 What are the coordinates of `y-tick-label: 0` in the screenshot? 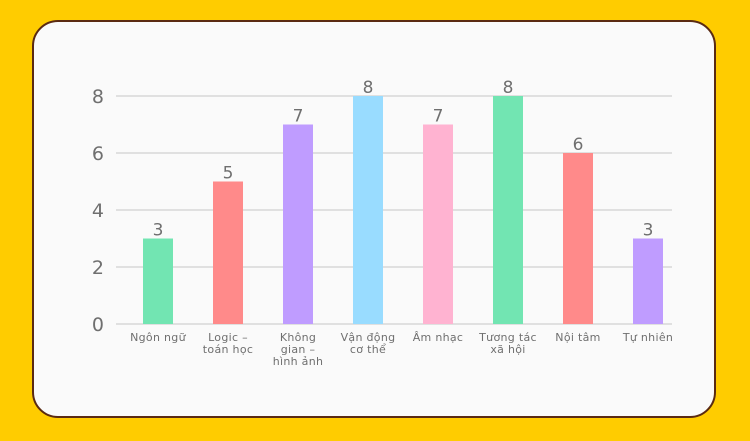 It's located at (98, 325).